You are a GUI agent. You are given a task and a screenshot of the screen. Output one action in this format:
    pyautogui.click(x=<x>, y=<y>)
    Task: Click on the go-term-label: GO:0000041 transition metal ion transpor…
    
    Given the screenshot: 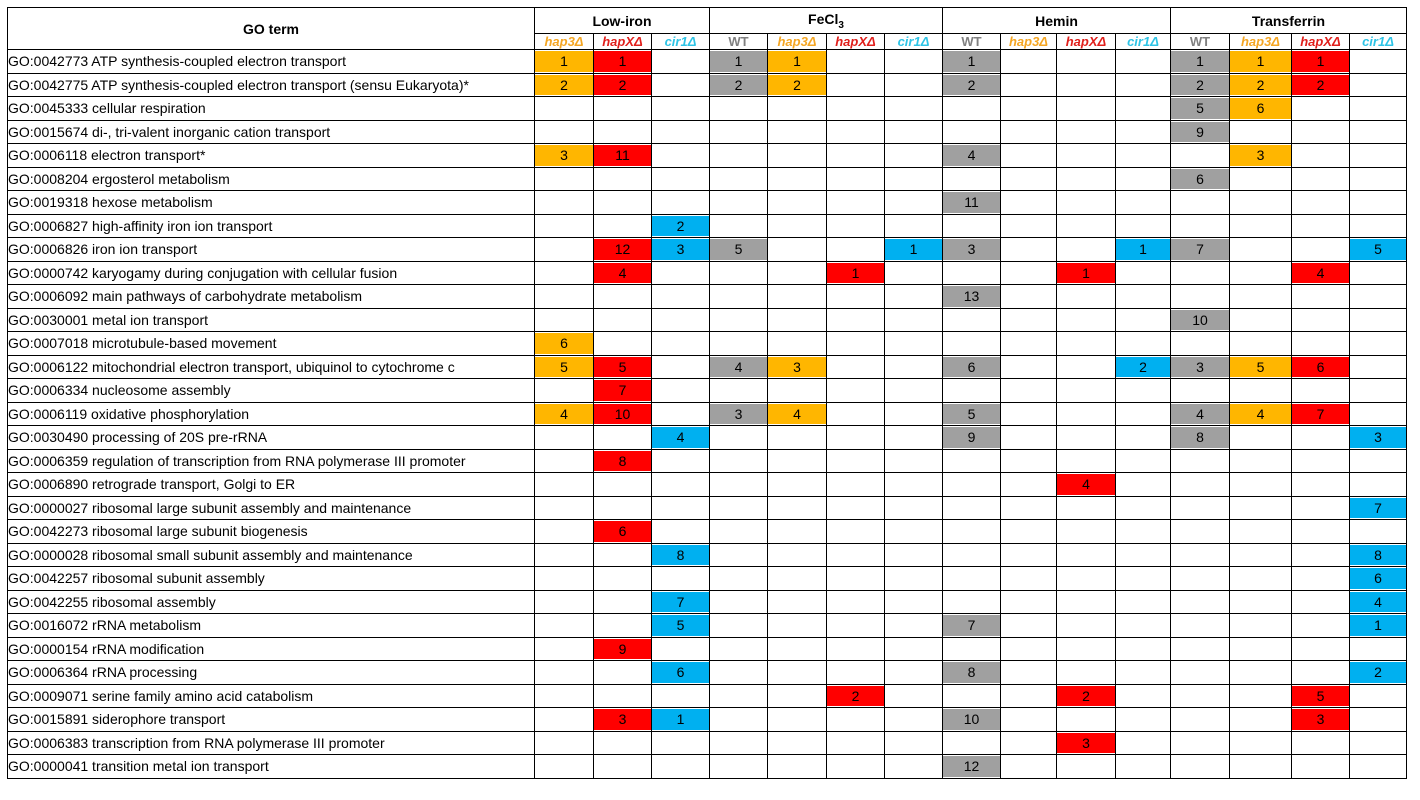 What is the action you would take?
    pyautogui.click(x=271, y=766)
    